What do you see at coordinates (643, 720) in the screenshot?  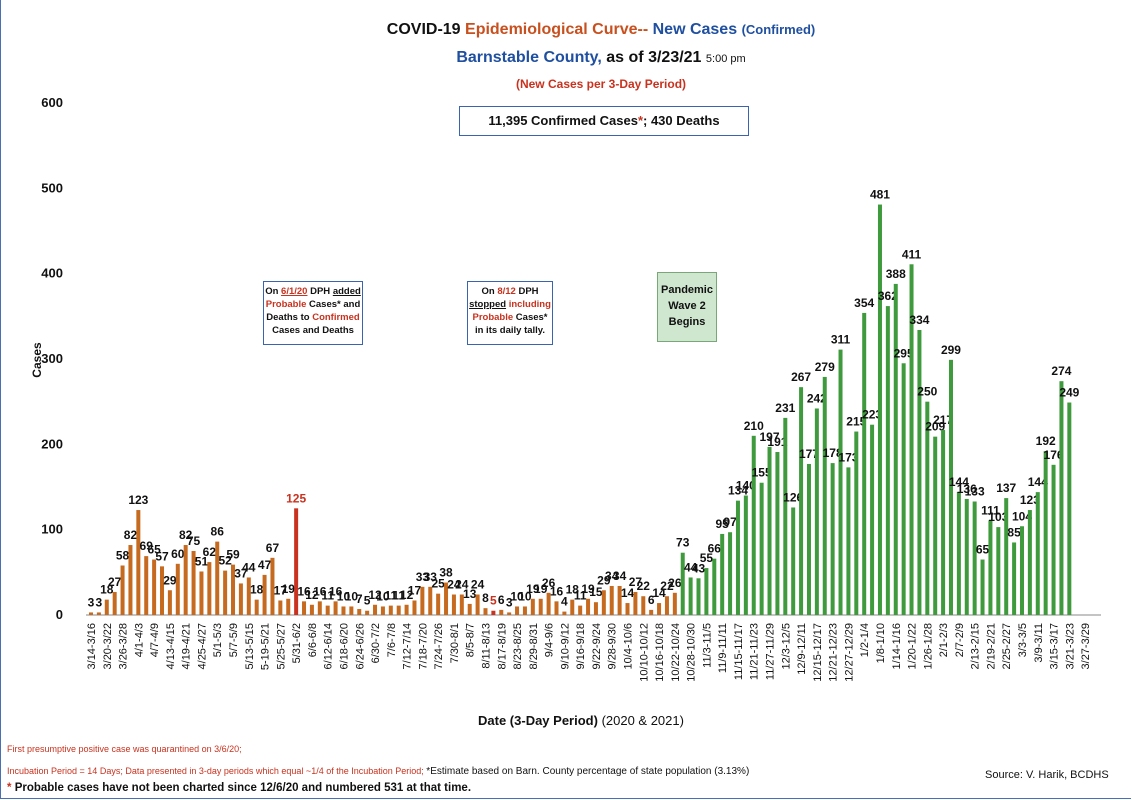 I see `x-axis-title-part: (2020 & 2021)` at bounding box center [643, 720].